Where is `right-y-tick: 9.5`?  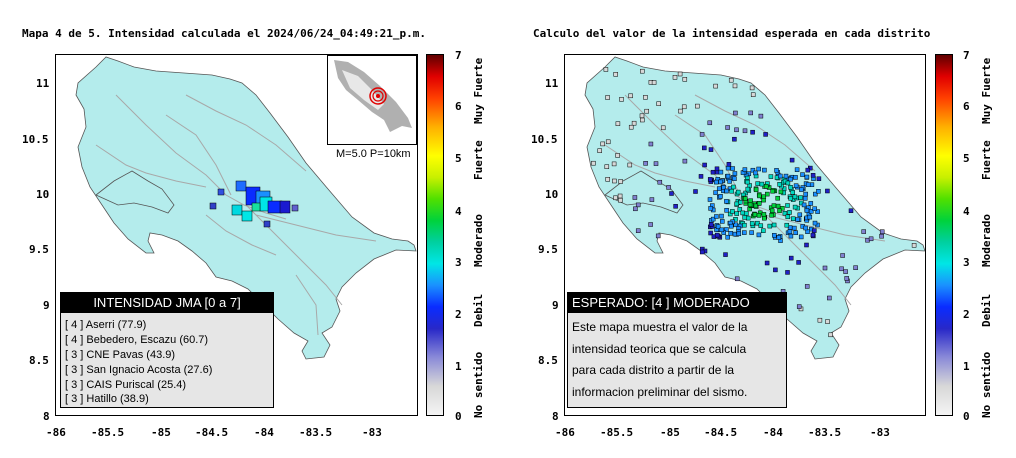
right-y-tick: 9.5 is located at coordinates (548, 249).